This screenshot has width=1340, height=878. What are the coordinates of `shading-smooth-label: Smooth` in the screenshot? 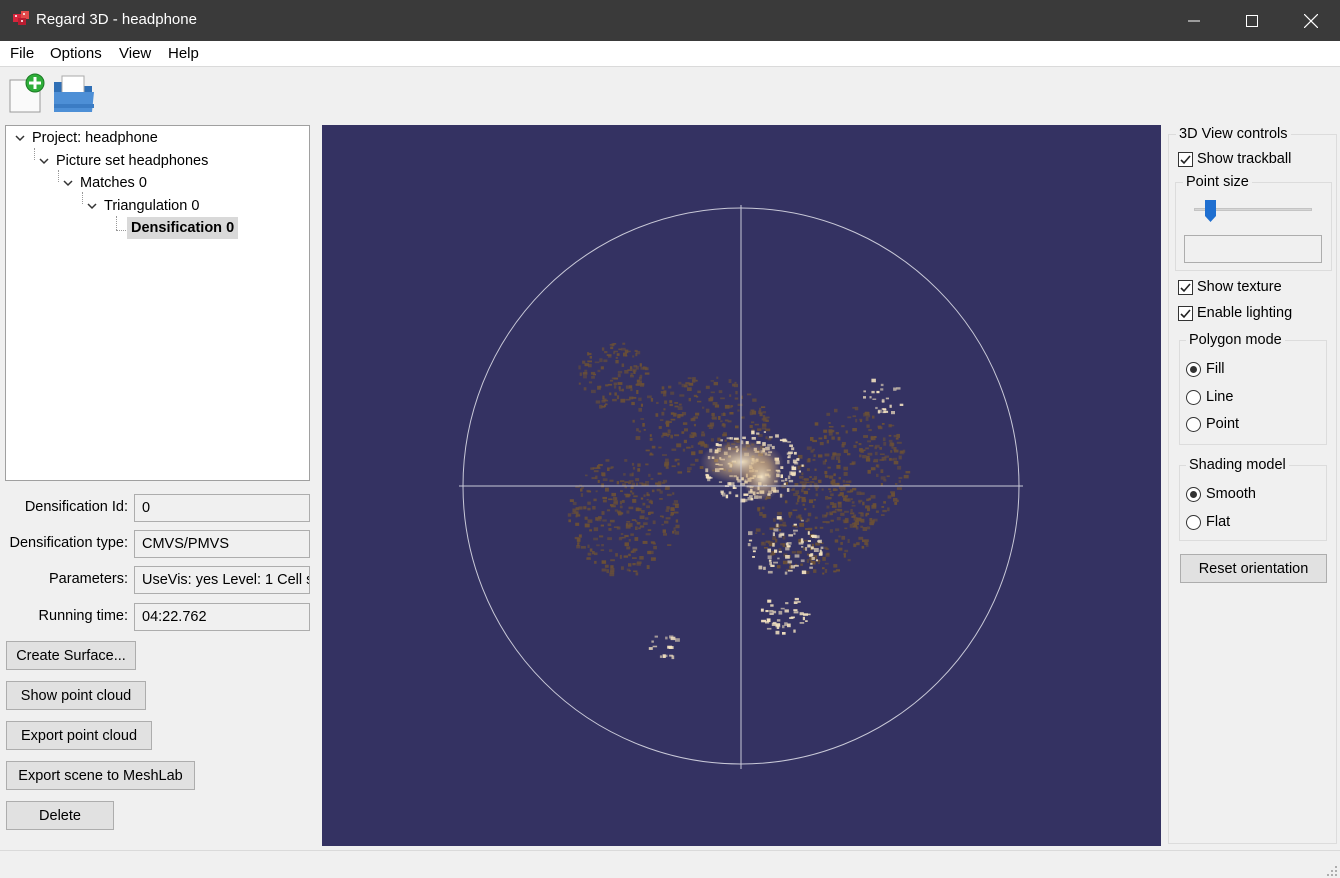 It's located at (1231, 494).